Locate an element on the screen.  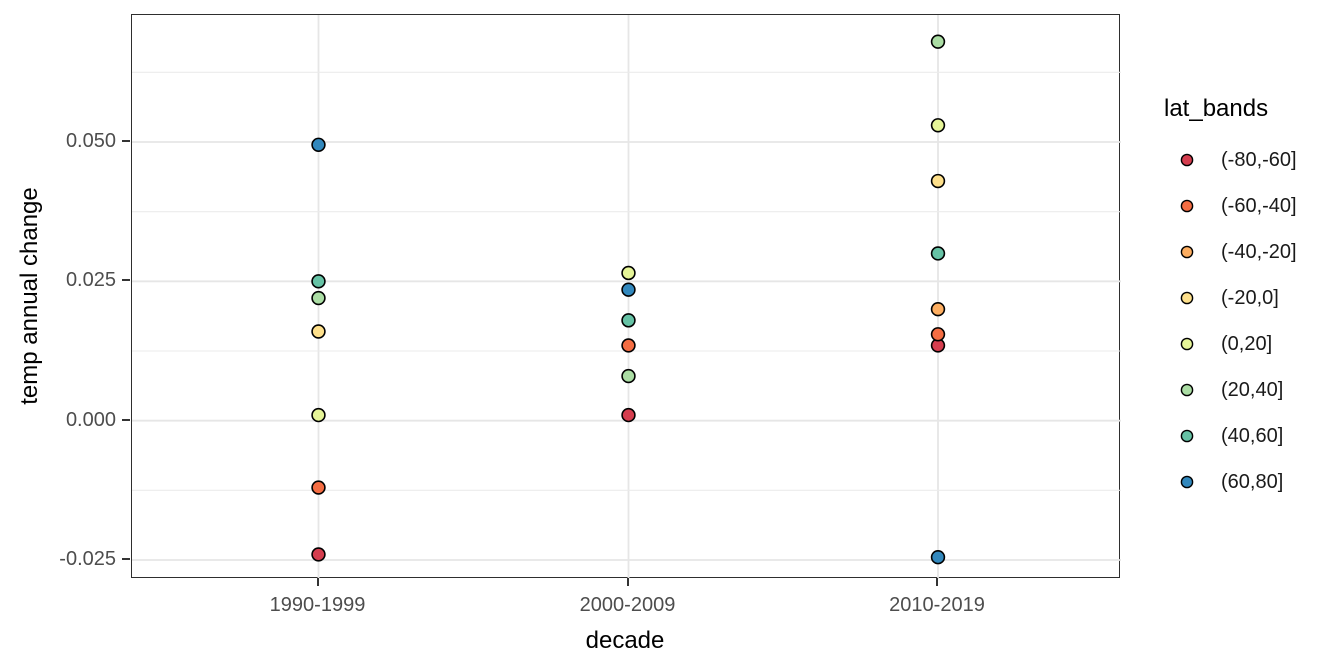
legend-entry: (40,60] is located at coordinates (1231, 436).